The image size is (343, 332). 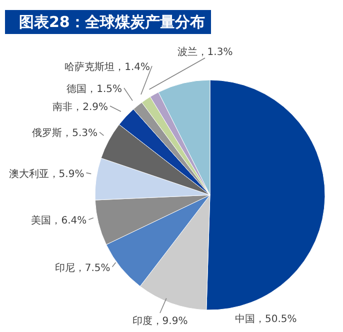 I want to click on data-label: ，5.3%, so click(x=80, y=134).